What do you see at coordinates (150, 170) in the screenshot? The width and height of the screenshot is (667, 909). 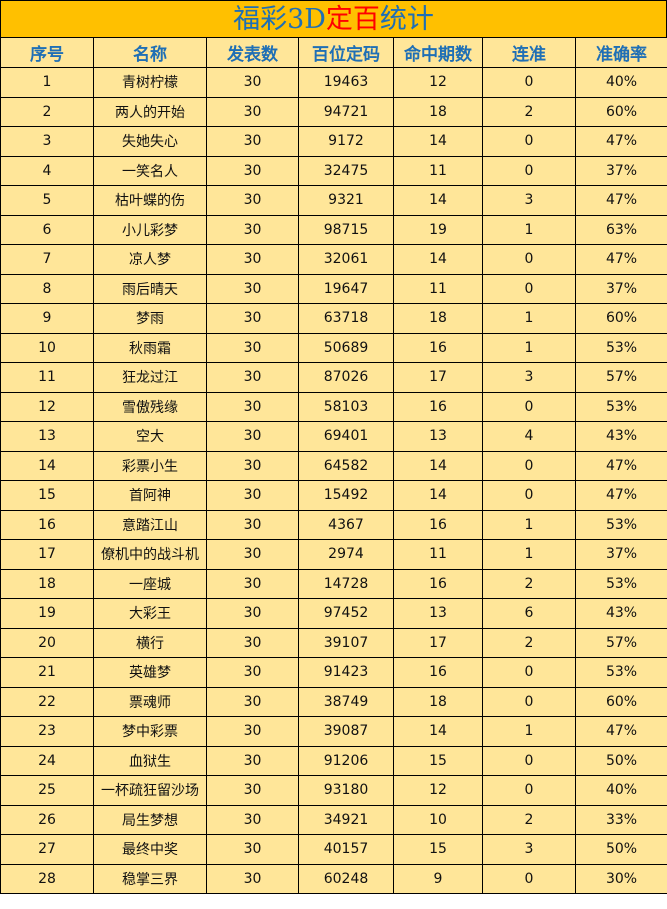 I see `cell-name: 一笑名人` at bounding box center [150, 170].